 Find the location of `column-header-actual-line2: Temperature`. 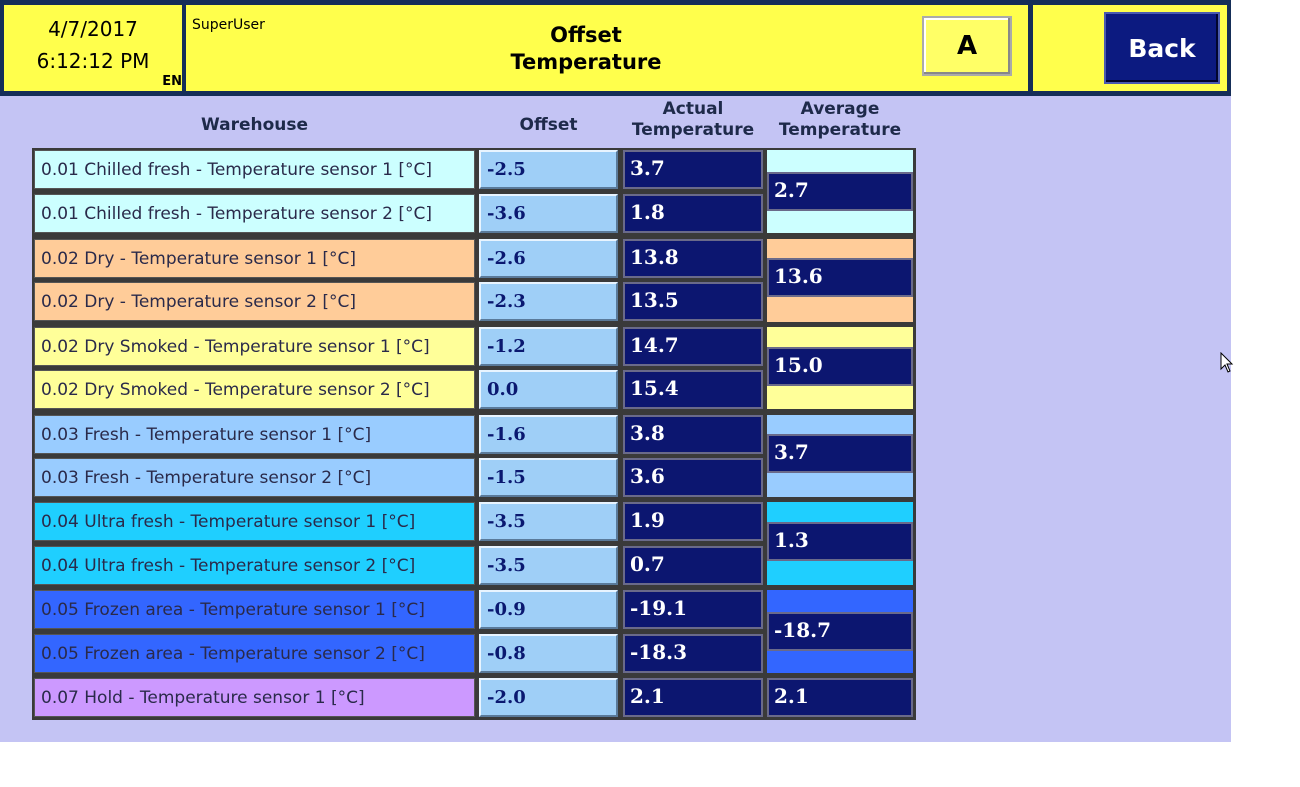

column-header-actual-line2: Temperature is located at coordinates (693, 130).